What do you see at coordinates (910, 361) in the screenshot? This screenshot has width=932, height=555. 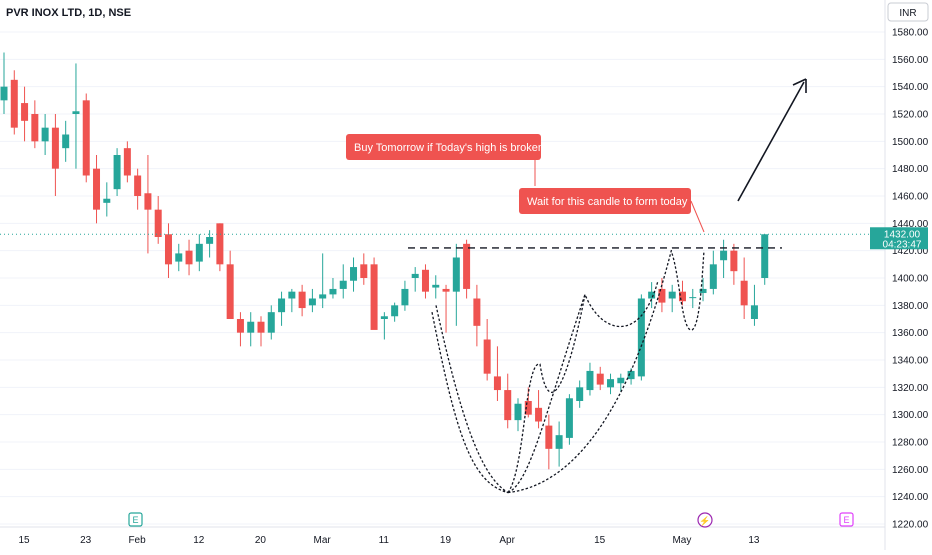 I see `y-tick-label: 1340.00` at bounding box center [910, 361].